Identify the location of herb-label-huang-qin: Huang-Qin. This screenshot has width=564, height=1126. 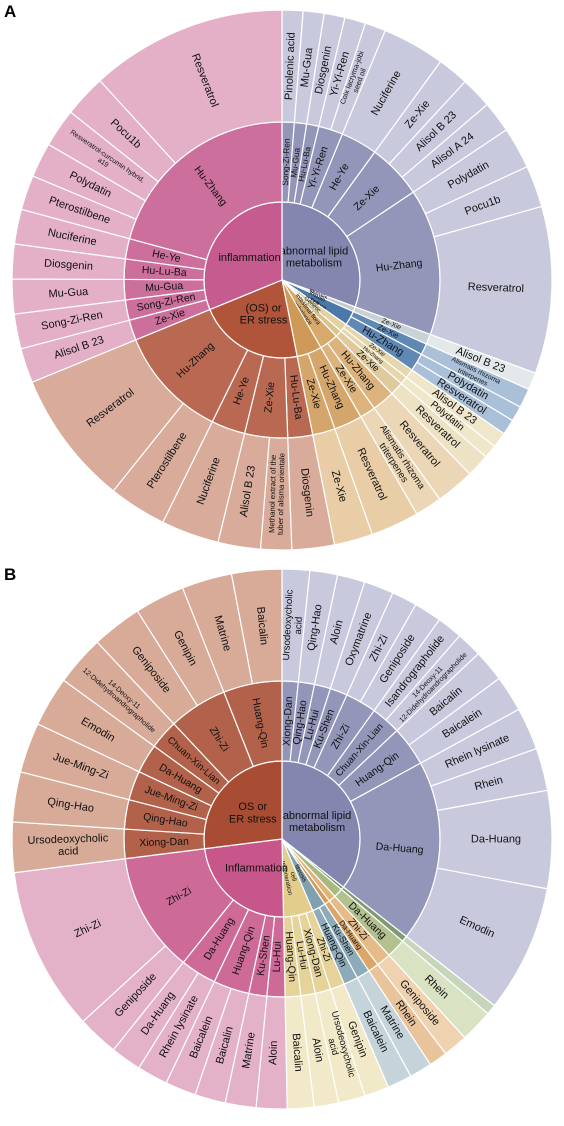
(291, 957).